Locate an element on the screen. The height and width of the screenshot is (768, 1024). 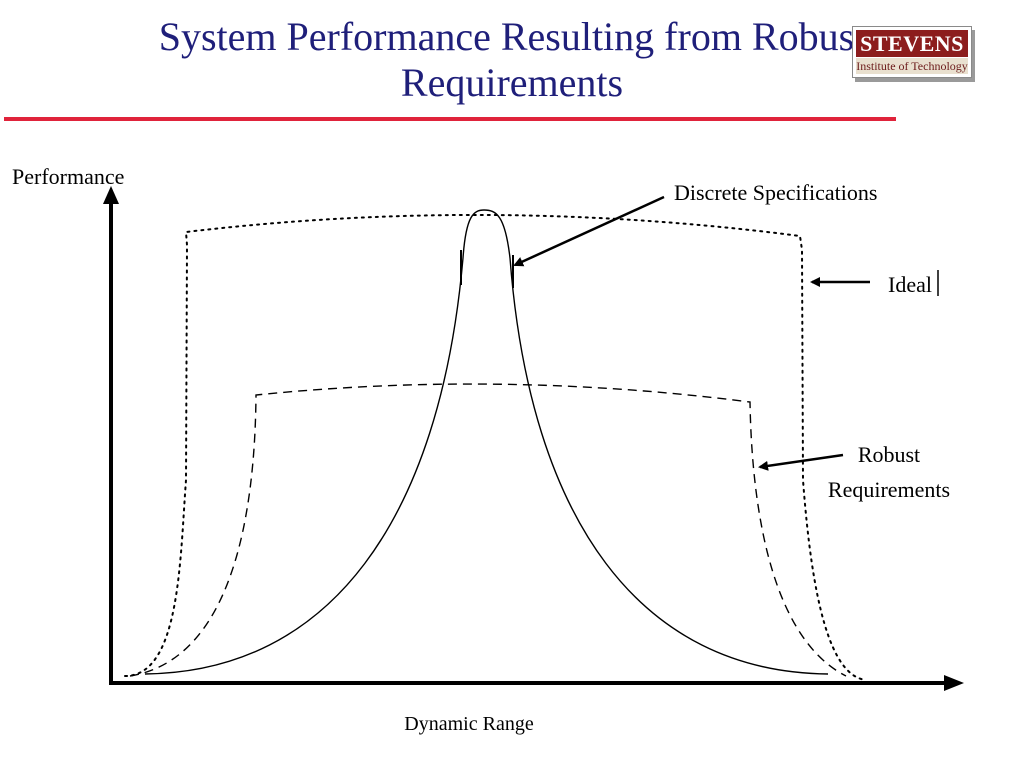
logo-subtitle: Institute of Technology is located at coordinates (912, 66).